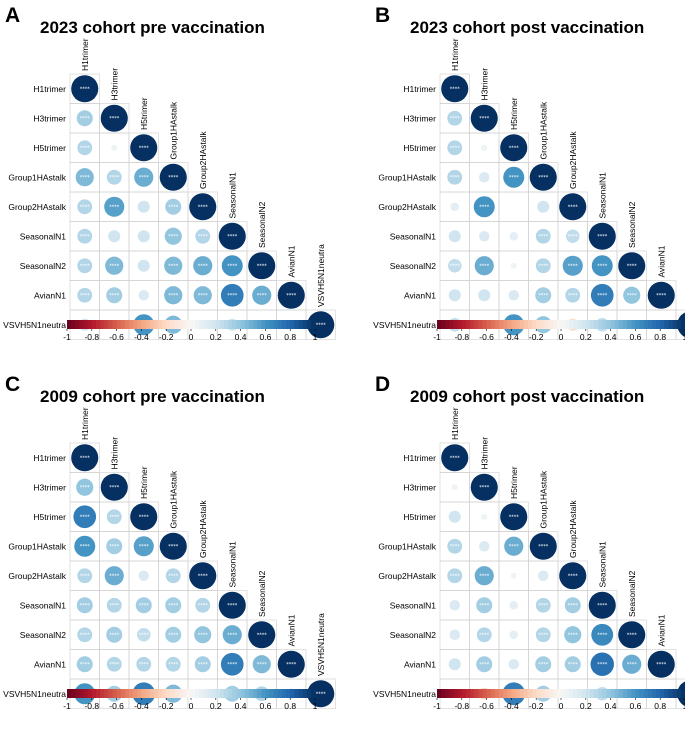 Image resolution: width=685 pixels, height=729 pixels. I want to click on row-label: H1trimer, so click(419, 458).